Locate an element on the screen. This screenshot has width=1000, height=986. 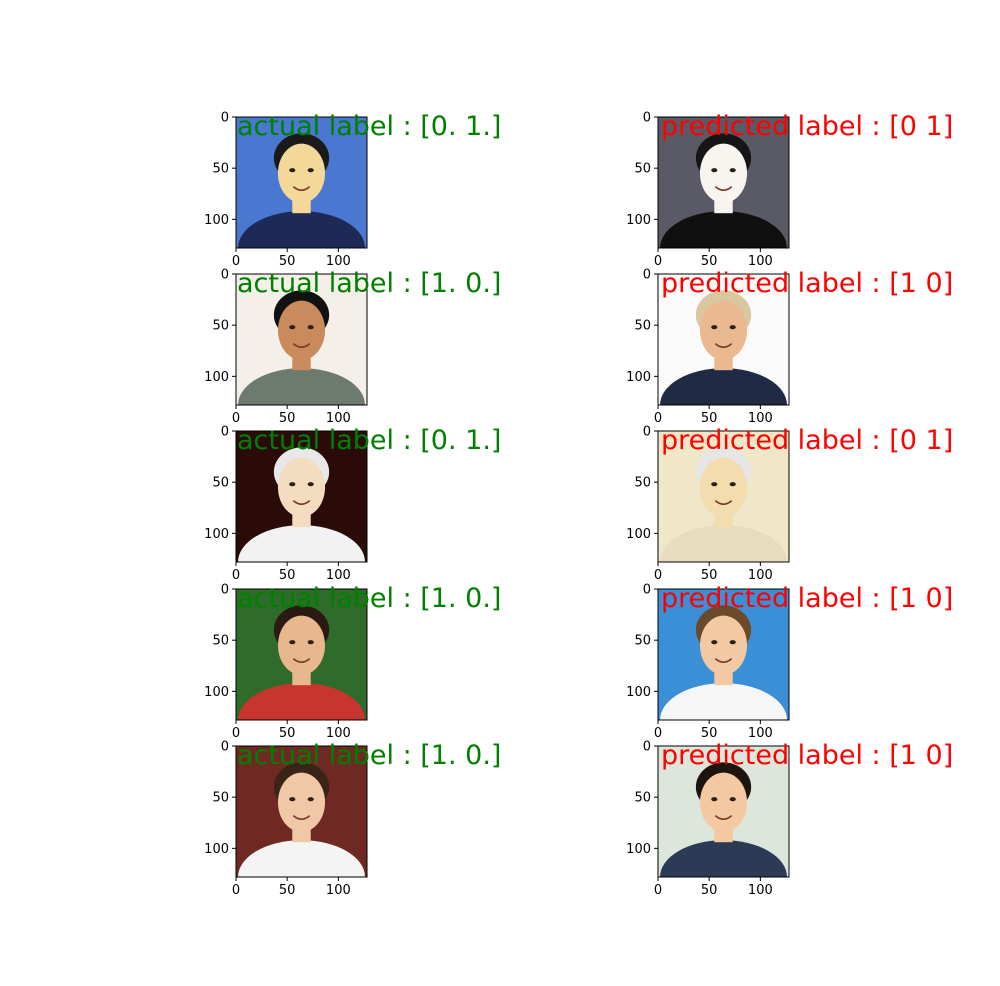
panel-predicted-0: 0 50 100 0 50 100 predicted label : [0 1] is located at coordinates (789, 190).